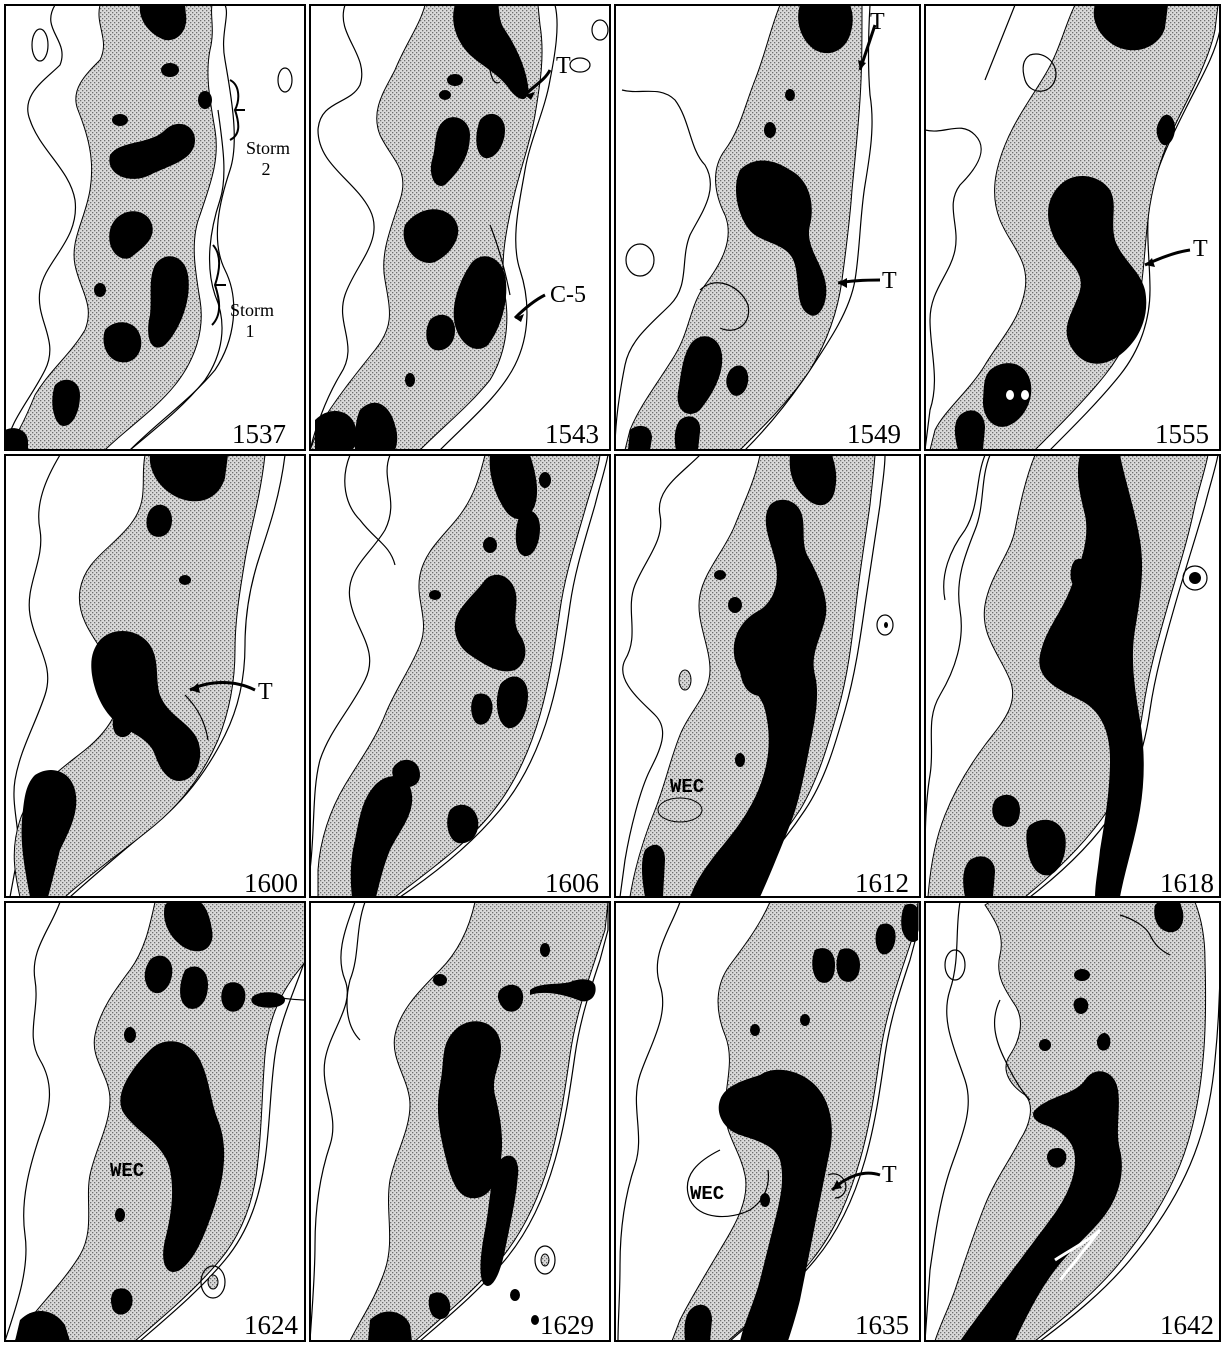 The height and width of the screenshot is (1346, 1225). Describe the element at coordinates (889, 281) in the screenshot. I see `tornado-label-lower: T` at that location.